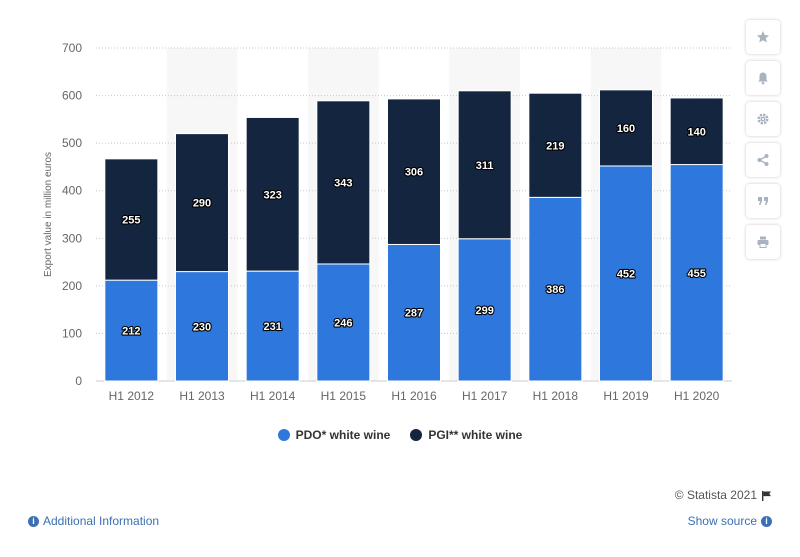  I want to click on data-label: 455, so click(696, 274).